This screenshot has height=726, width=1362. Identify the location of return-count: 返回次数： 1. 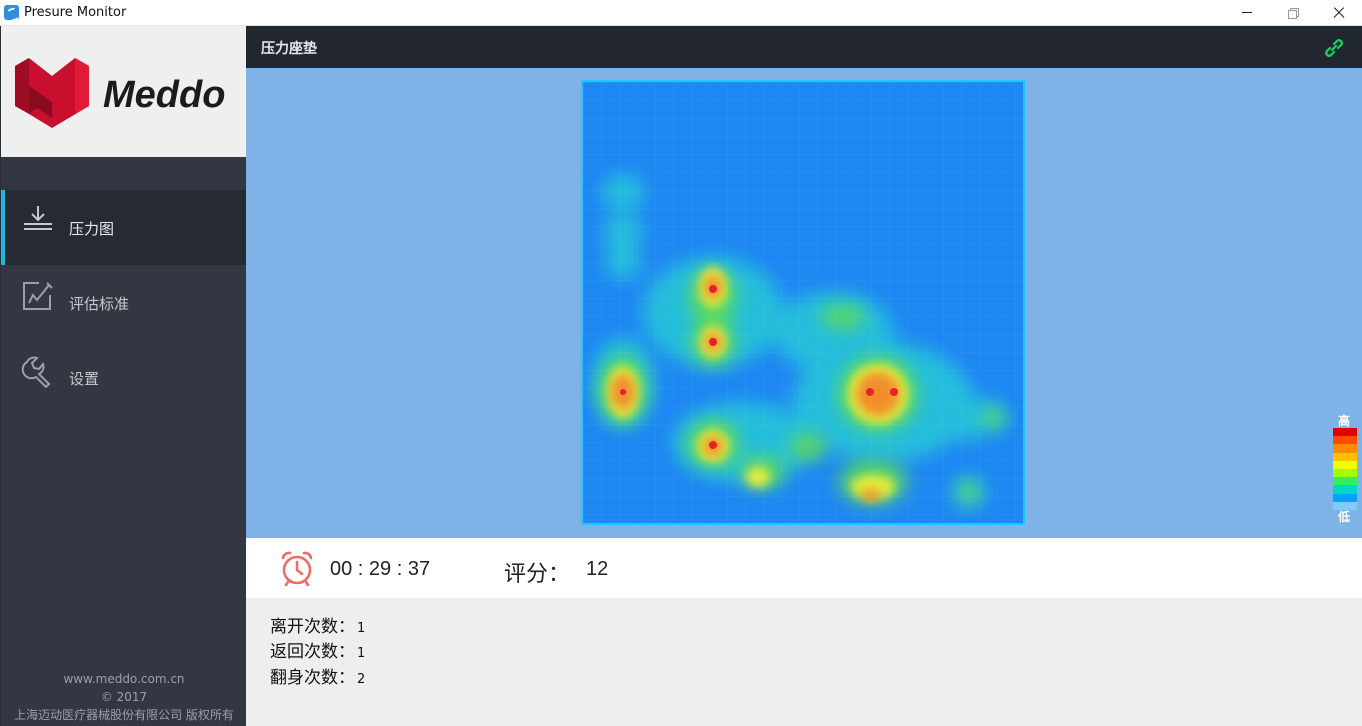
(317, 649).